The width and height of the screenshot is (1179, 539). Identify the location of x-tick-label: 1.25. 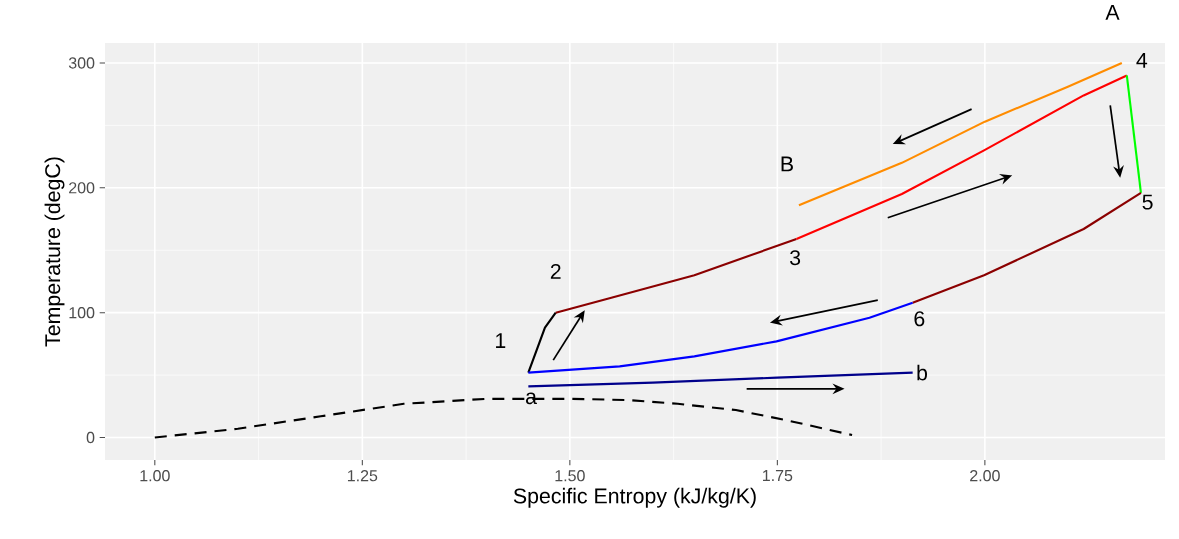
(362, 476).